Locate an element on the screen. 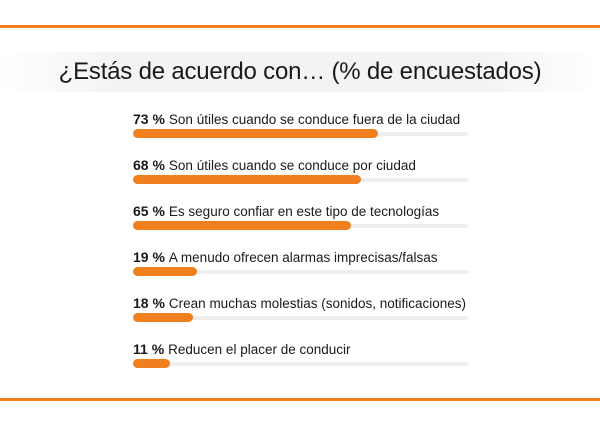 The height and width of the screenshot is (427, 600). bottom-orange-rule is located at coordinates (300, 399).